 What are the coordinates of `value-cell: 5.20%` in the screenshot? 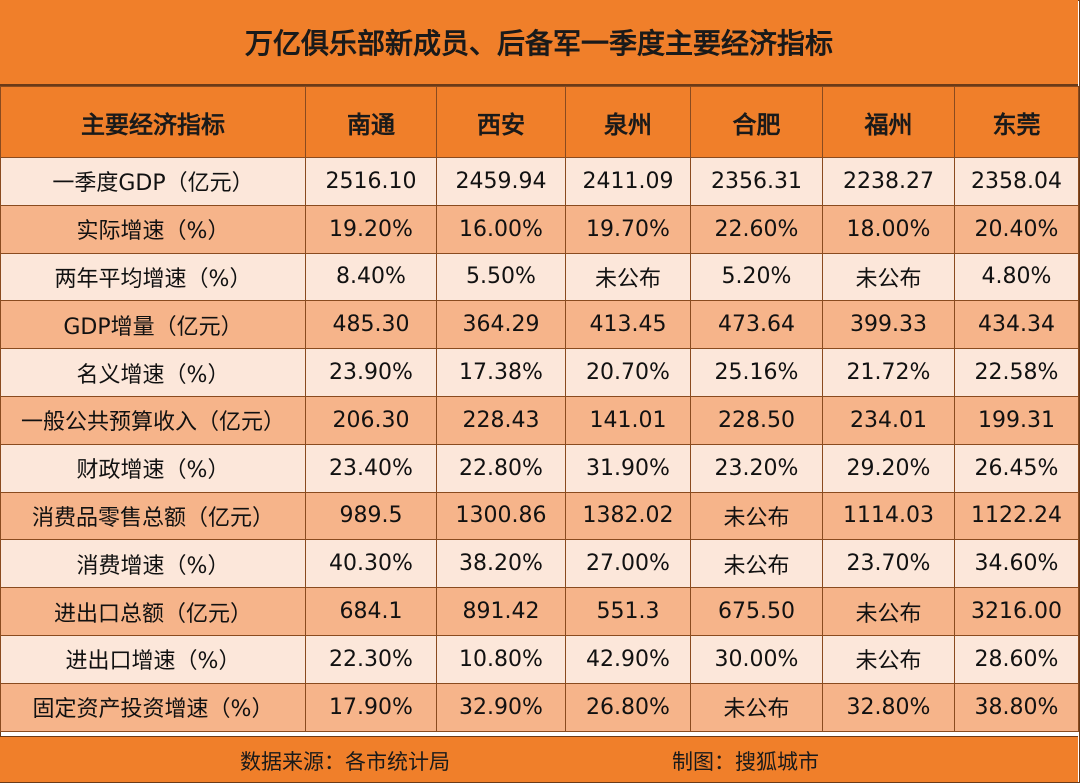 It's located at (756, 277).